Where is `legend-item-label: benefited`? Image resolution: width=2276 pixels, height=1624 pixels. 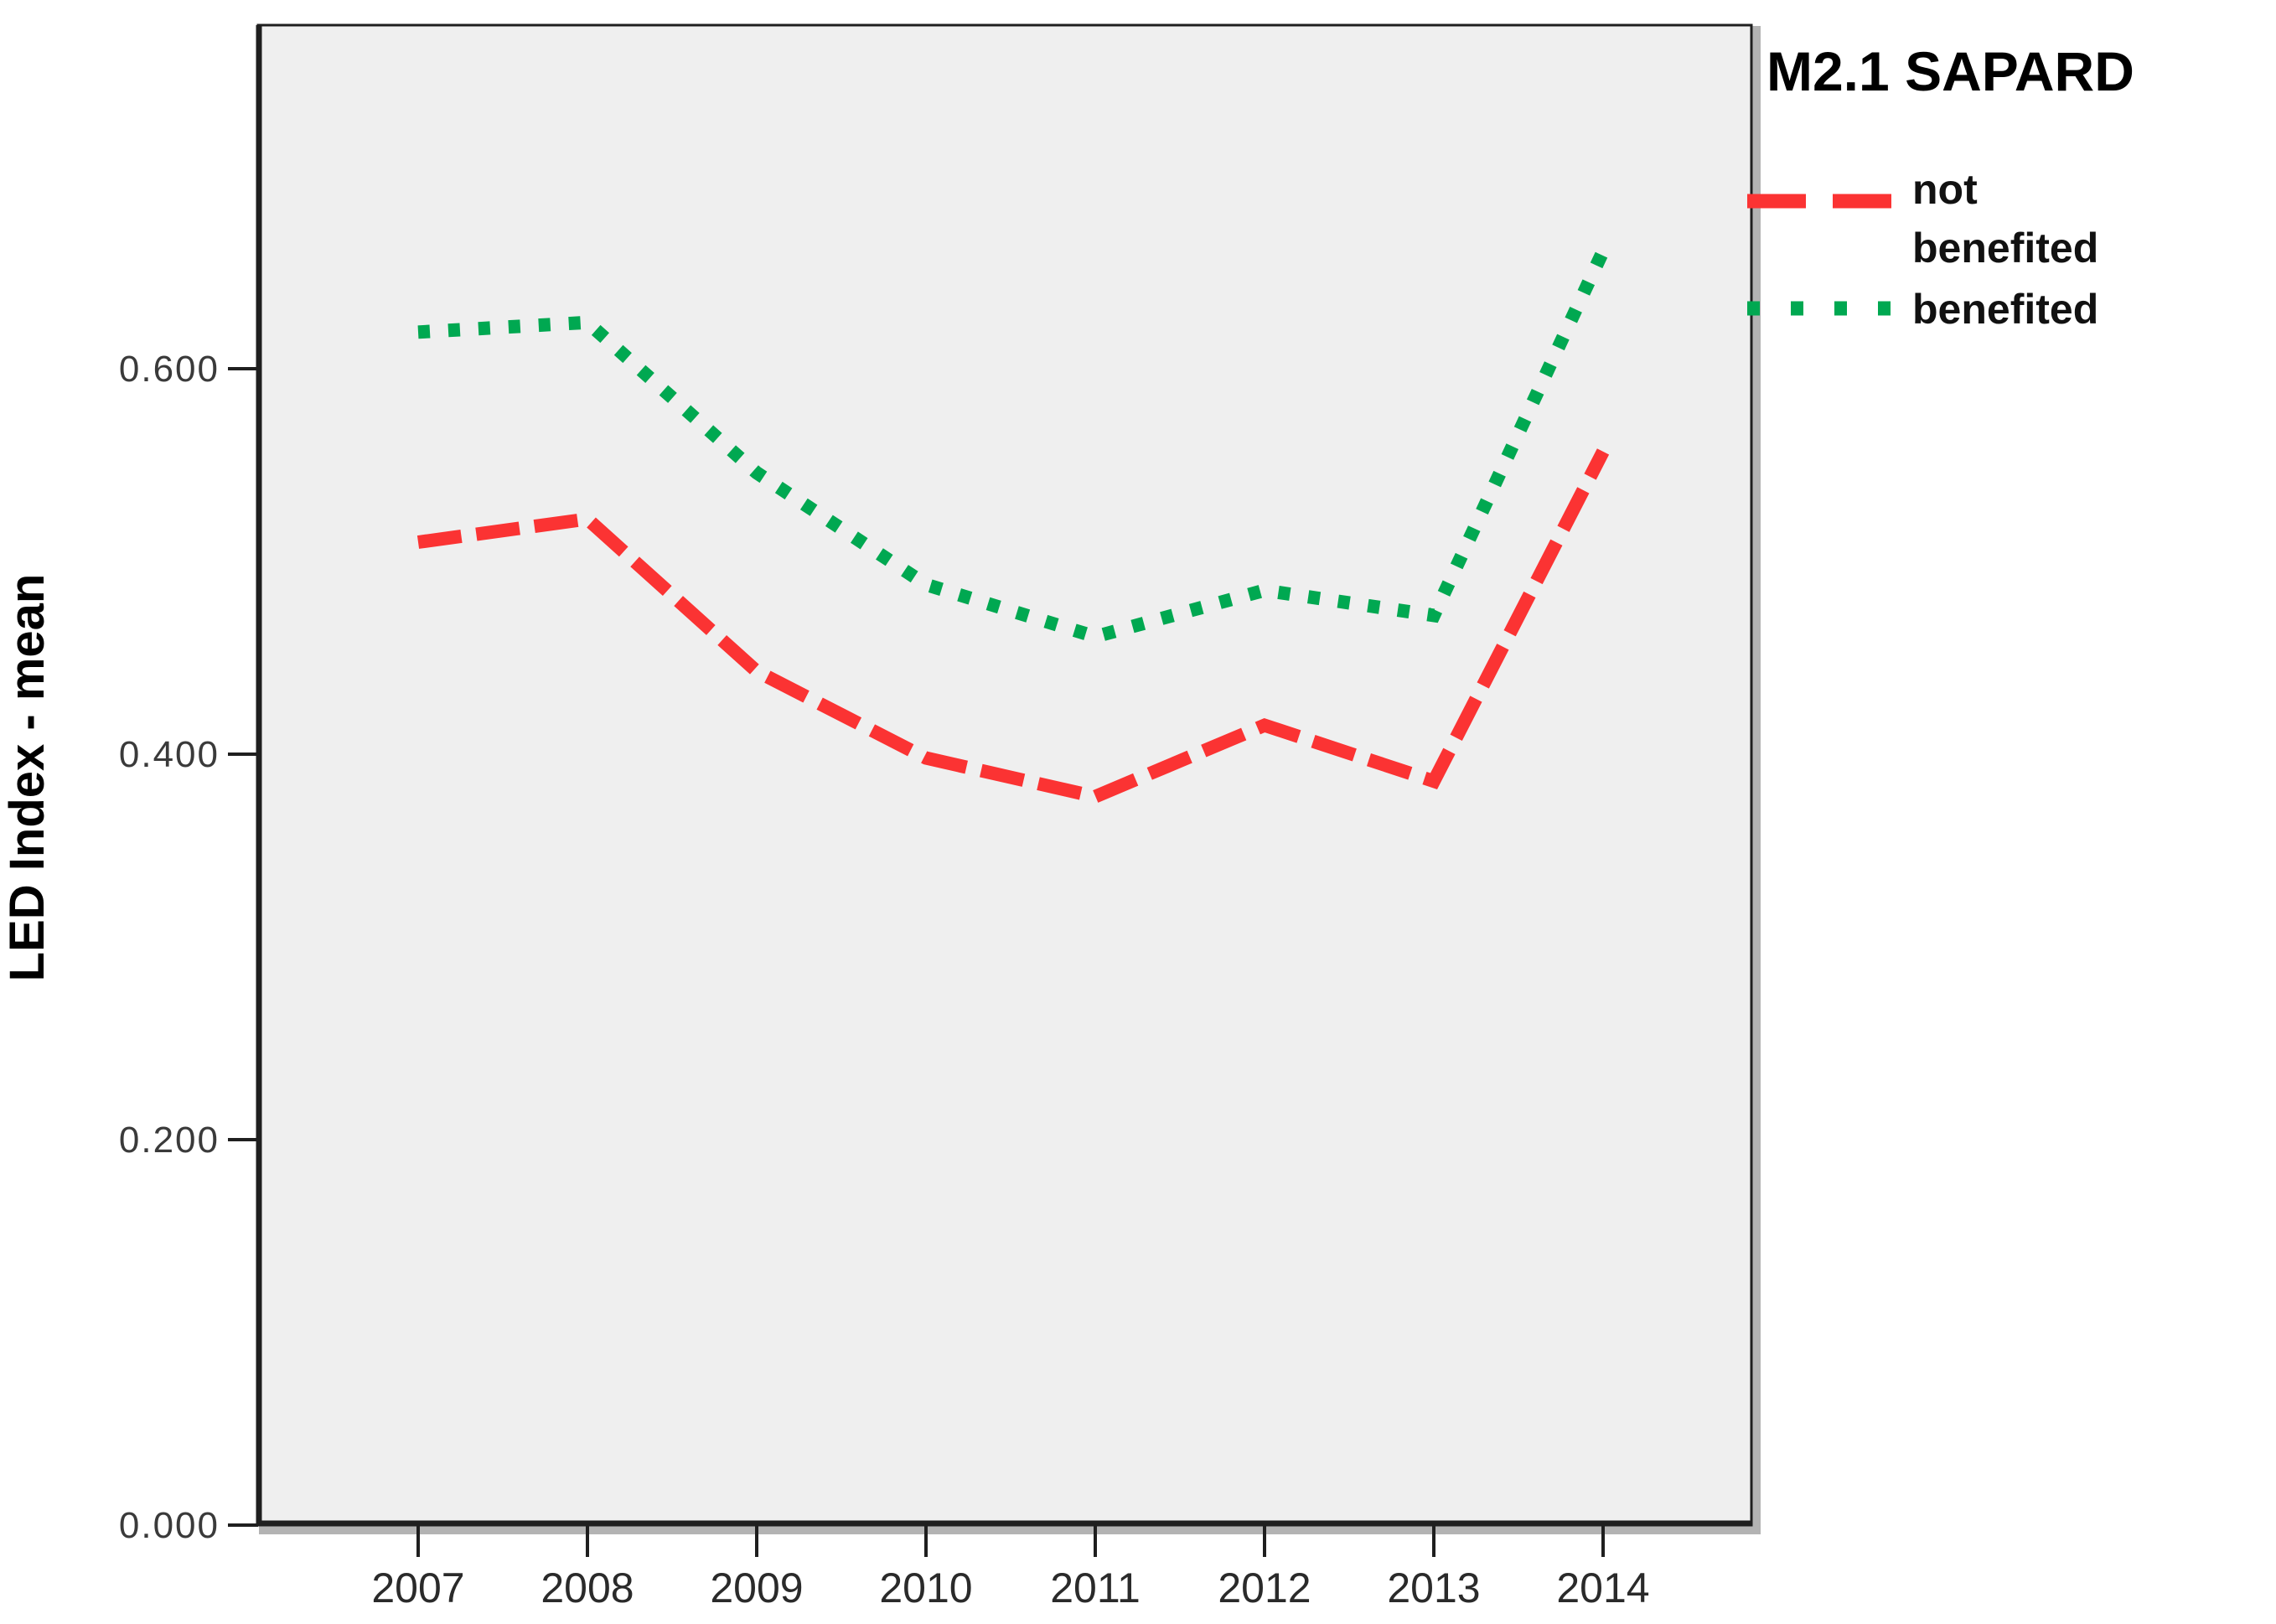 legend-item-label: benefited is located at coordinates (2005, 309).